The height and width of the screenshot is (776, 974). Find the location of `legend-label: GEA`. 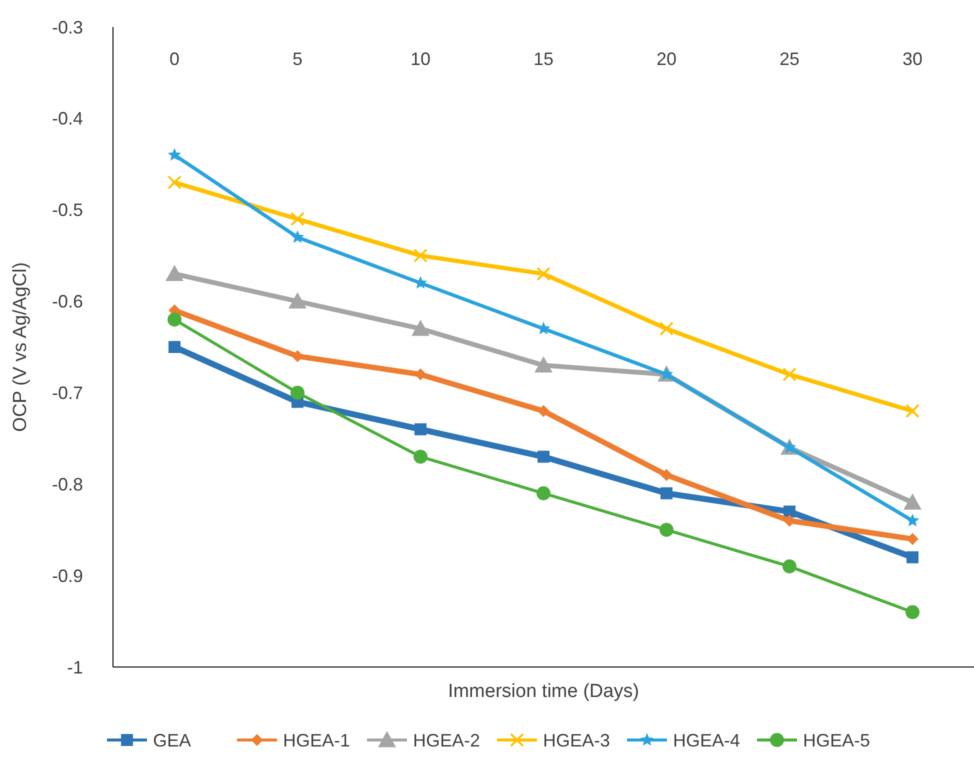

legend-label: GEA is located at coordinates (172, 740).